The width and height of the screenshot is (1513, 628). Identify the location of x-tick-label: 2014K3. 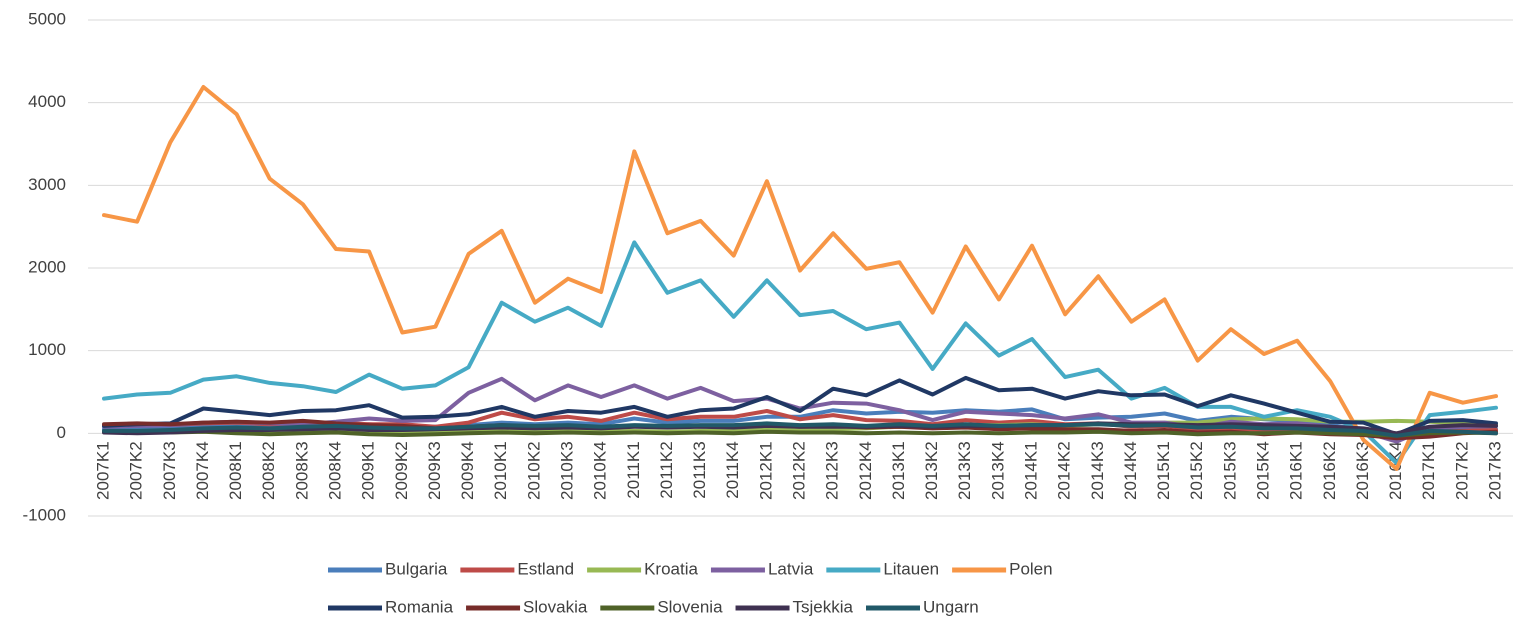
(1097, 470).